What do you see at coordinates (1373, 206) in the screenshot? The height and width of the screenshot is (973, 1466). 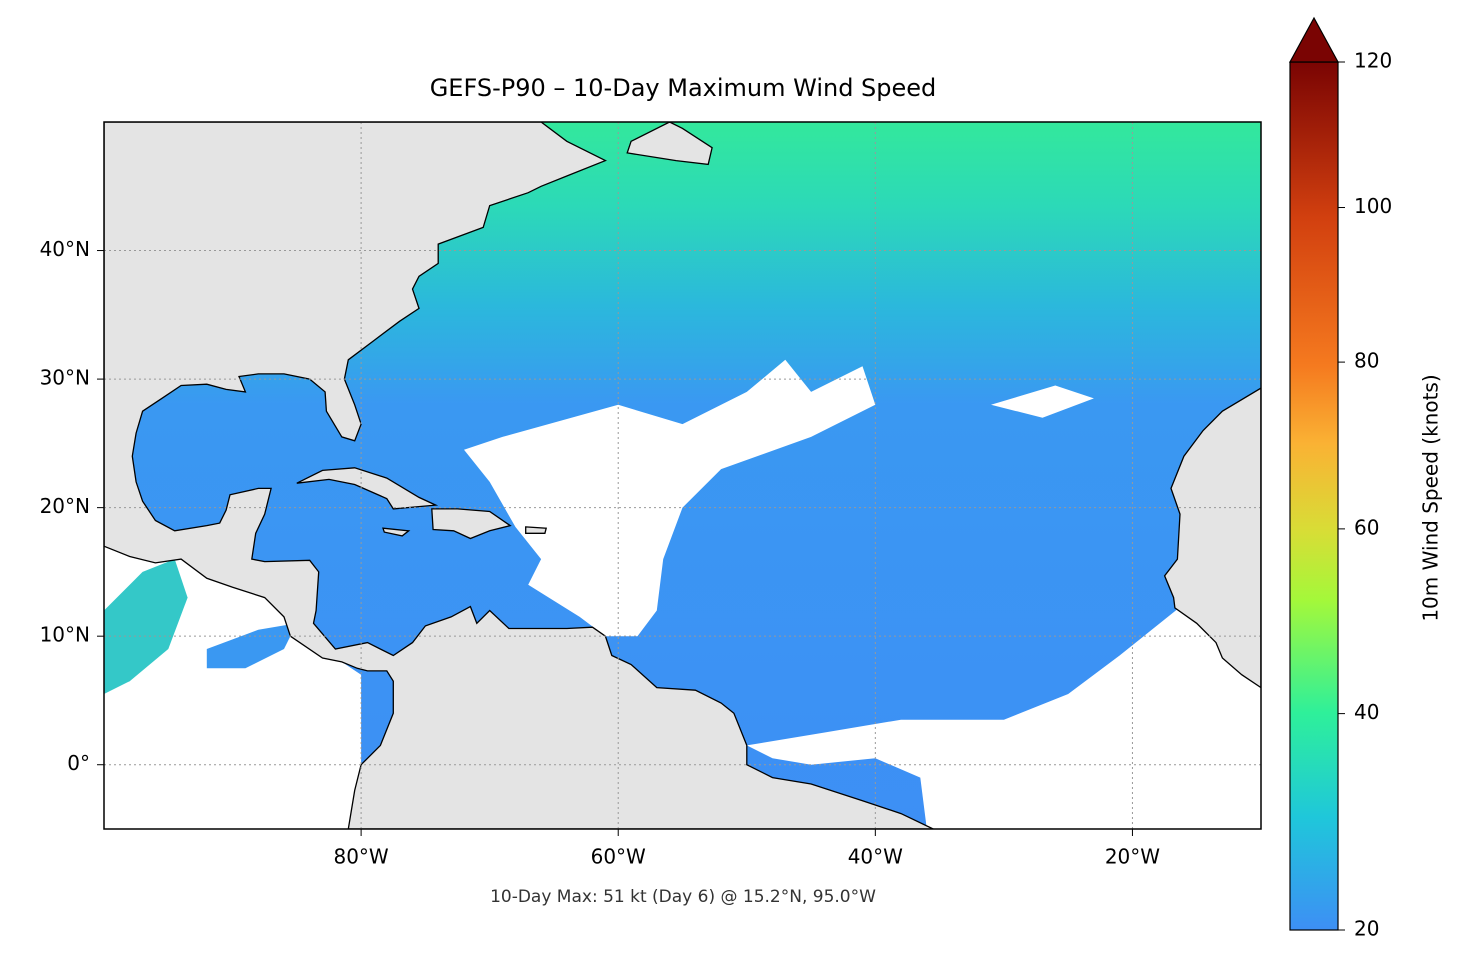 I see `colorbar-tick-label: 100` at bounding box center [1373, 206].